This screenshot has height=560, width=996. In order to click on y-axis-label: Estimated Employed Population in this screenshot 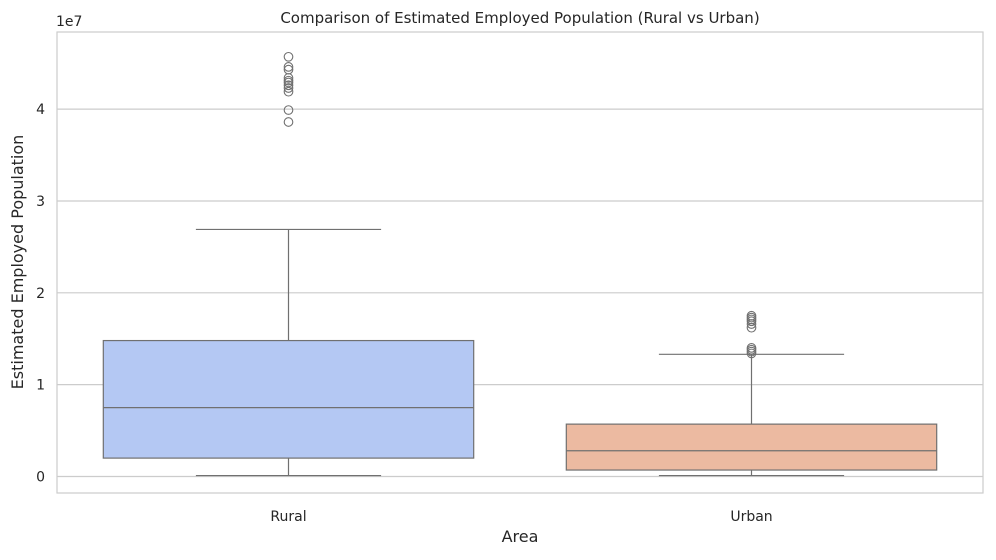, I will do `click(17, 262)`.